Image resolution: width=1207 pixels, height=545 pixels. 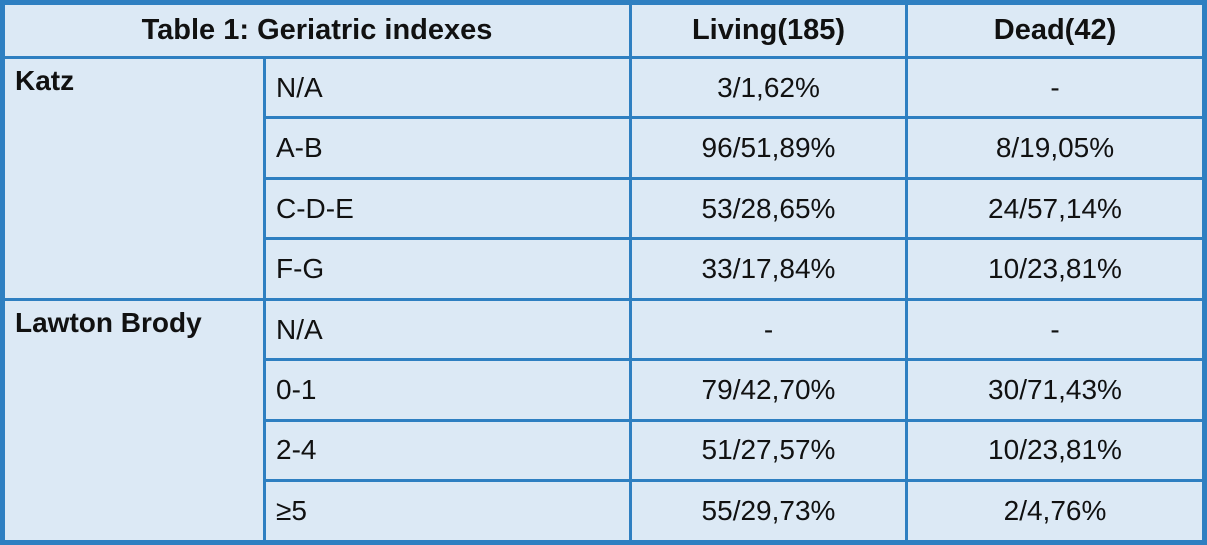 What do you see at coordinates (768, 87) in the screenshot?
I see `living-value-cell: 3/1,62%` at bounding box center [768, 87].